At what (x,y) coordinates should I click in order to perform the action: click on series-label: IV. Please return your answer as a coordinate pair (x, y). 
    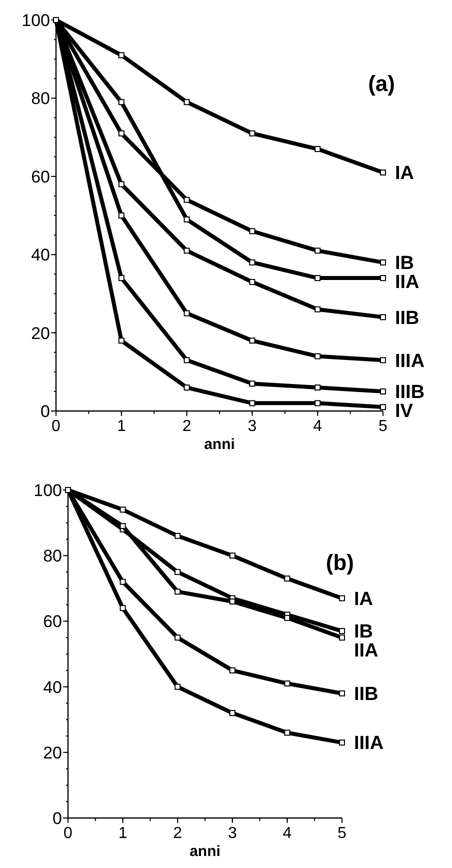
    Looking at the image, I should click on (404, 411).